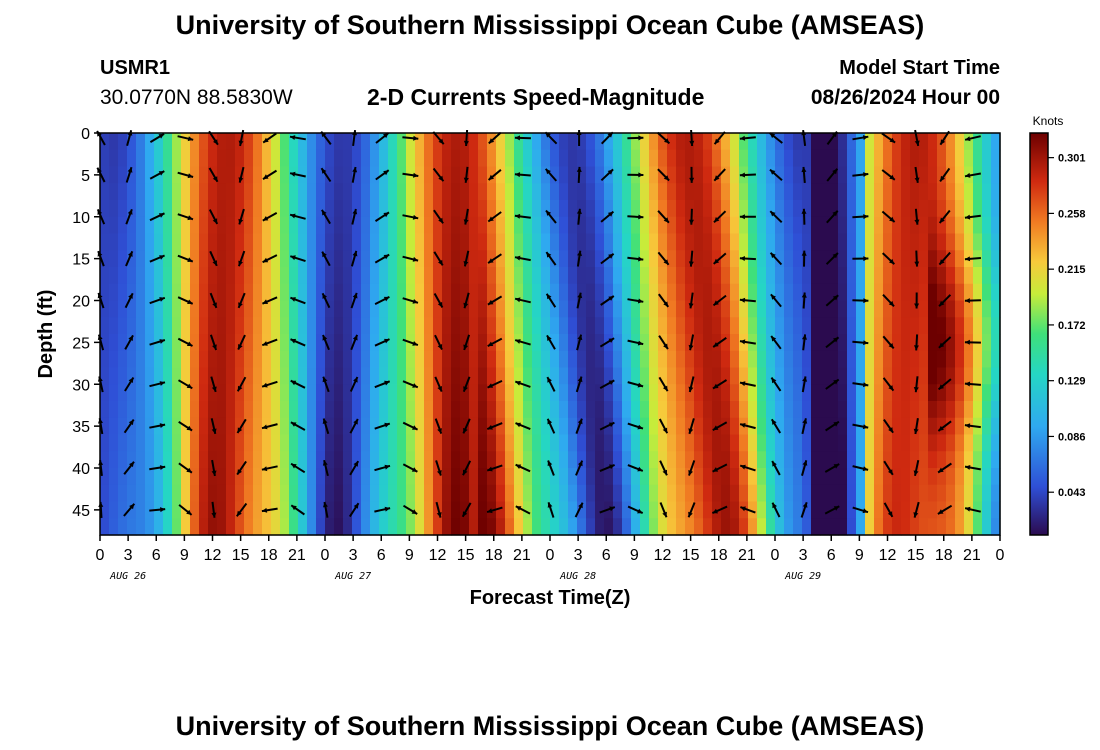  What do you see at coordinates (81, 385) in the screenshot?
I see `y-tick-label: 30` at bounding box center [81, 385].